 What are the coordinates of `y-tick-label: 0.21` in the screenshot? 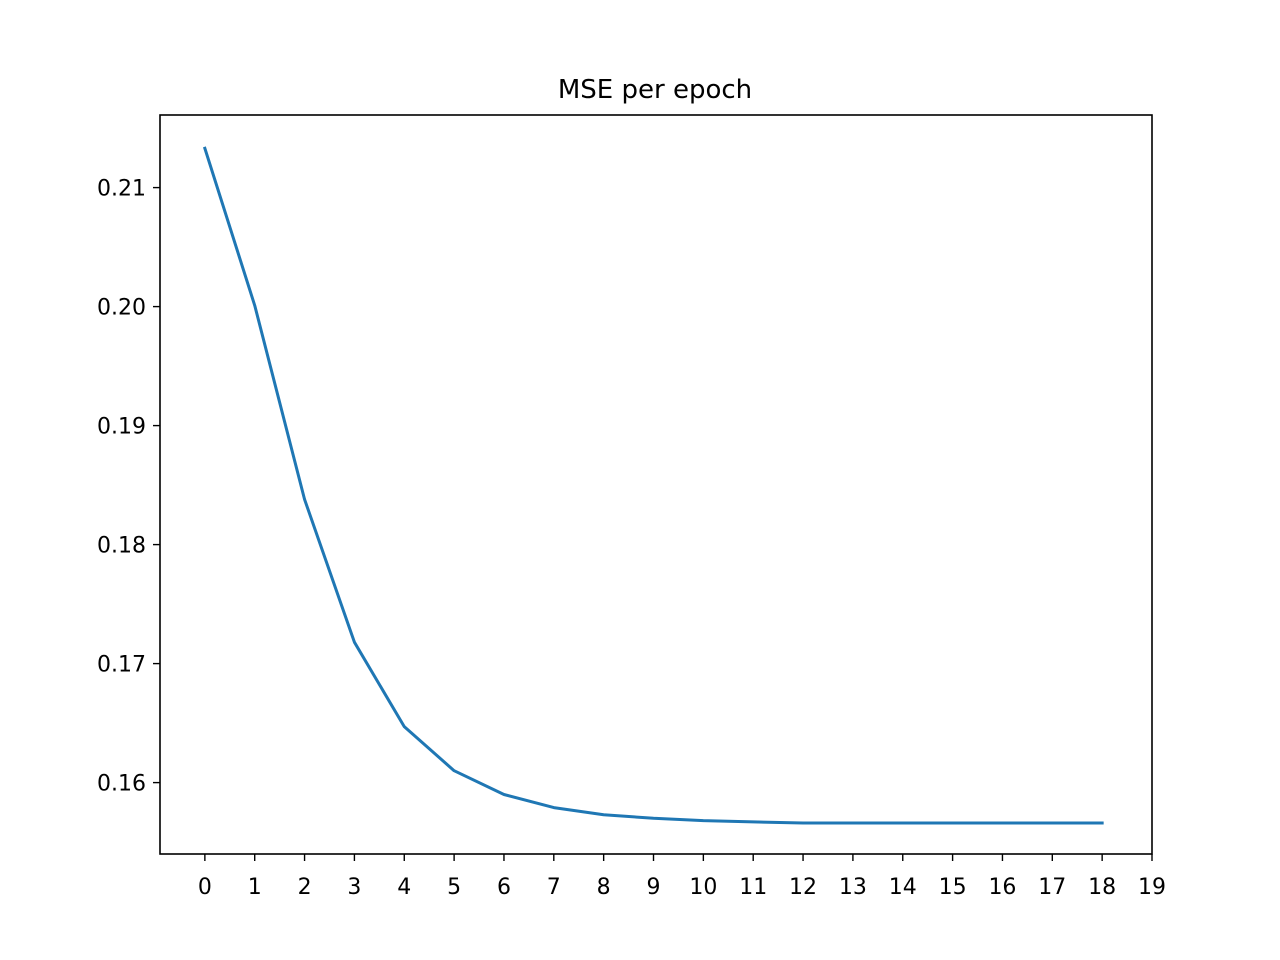 It's located at (121, 189).